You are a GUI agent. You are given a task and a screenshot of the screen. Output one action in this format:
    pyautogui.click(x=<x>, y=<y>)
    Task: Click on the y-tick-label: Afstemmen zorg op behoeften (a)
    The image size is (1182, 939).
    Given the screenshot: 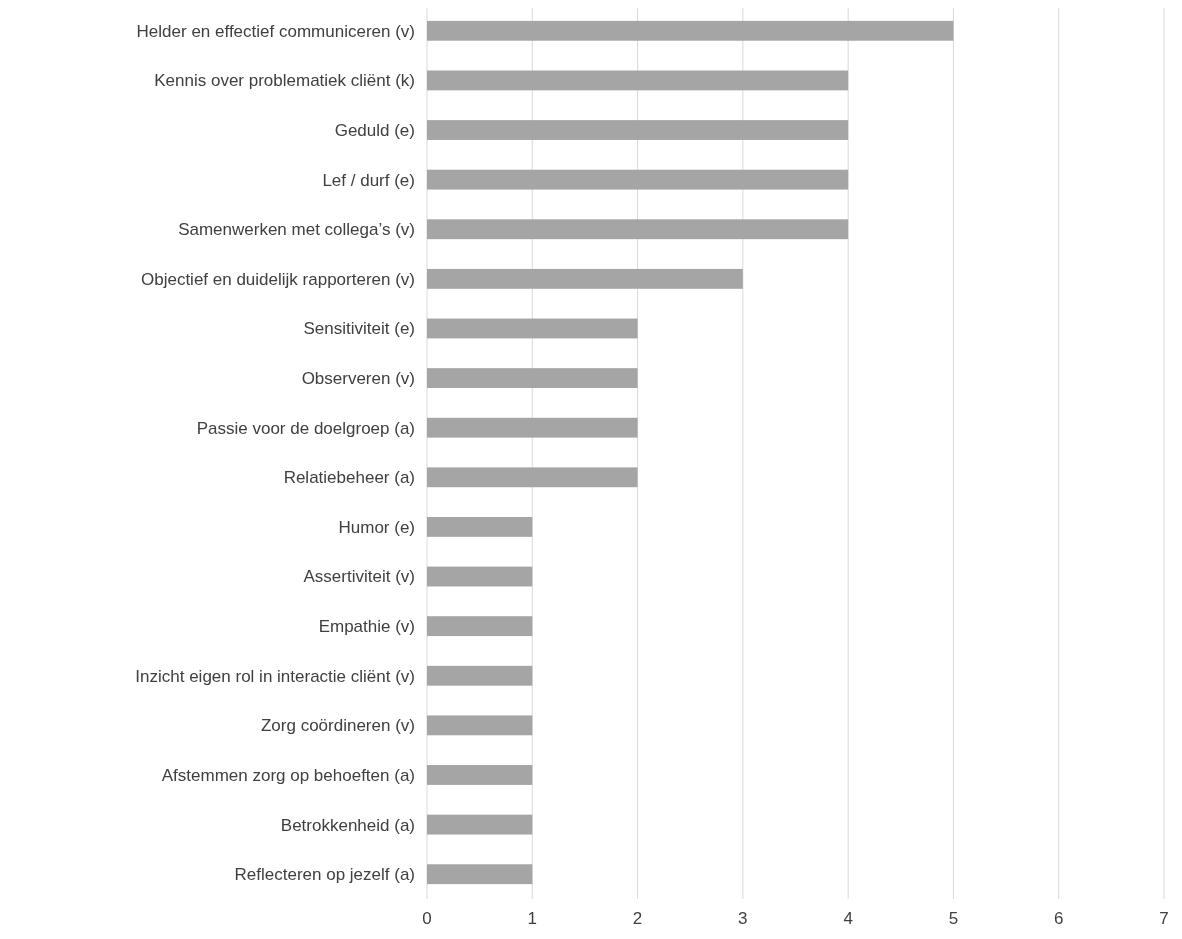 What is the action you would take?
    pyautogui.click(x=288, y=775)
    